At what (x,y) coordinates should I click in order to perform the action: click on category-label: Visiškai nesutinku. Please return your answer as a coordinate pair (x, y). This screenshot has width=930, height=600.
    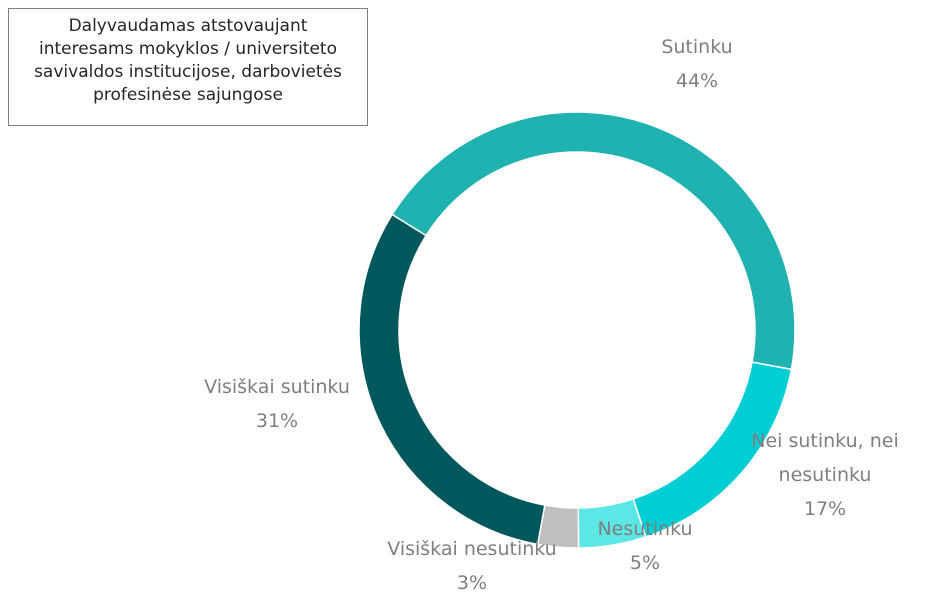
    Looking at the image, I should click on (472, 549).